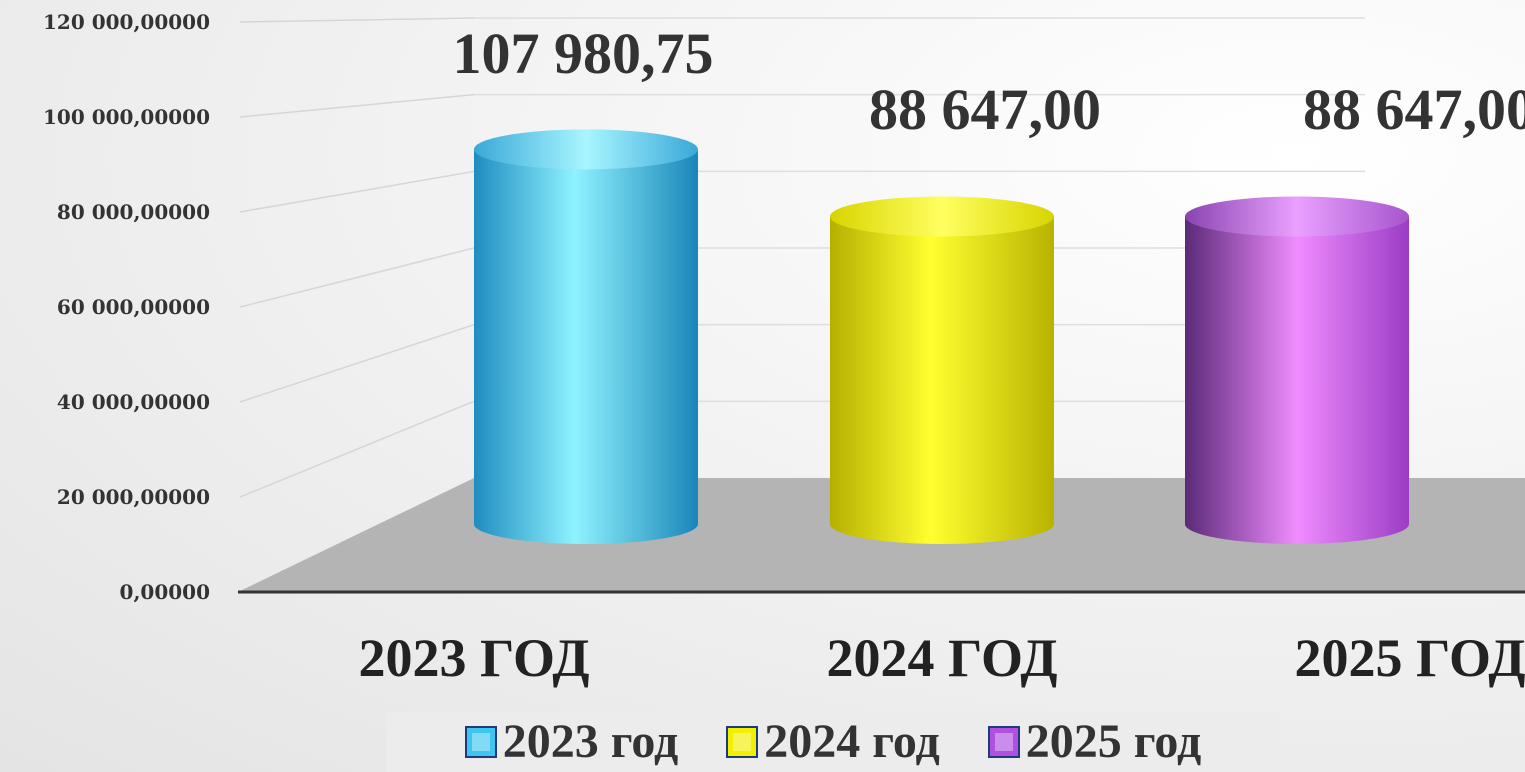 The height and width of the screenshot is (772, 1525). I want to click on y-tick-label: 40 000,00000, so click(133, 402).